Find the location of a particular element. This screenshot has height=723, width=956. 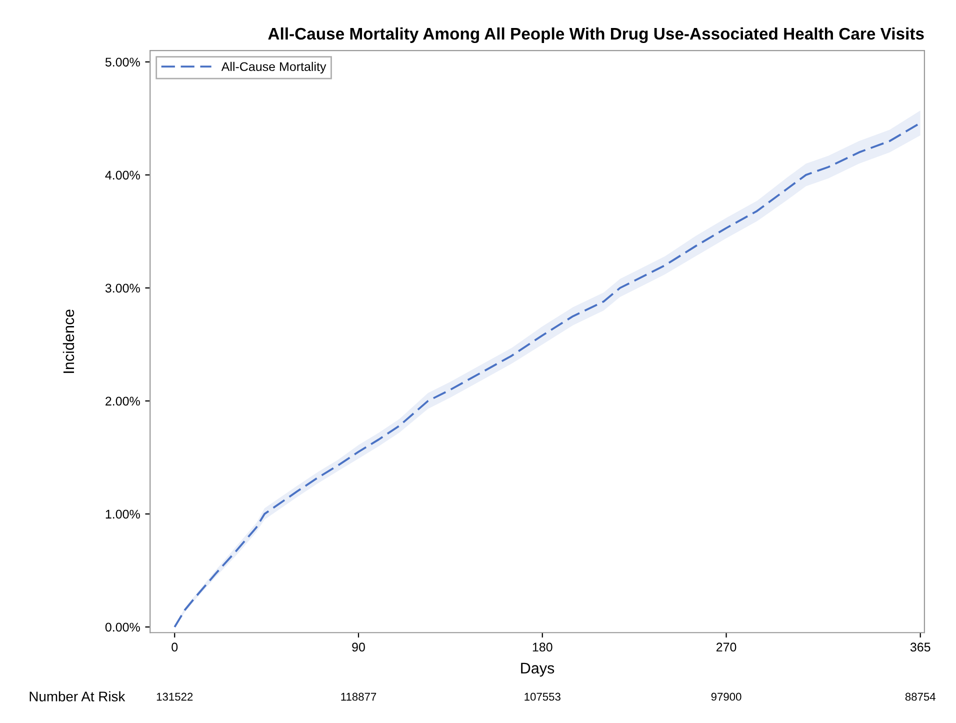

y-tick-label: 3.00% is located at coordinates (122, 288).